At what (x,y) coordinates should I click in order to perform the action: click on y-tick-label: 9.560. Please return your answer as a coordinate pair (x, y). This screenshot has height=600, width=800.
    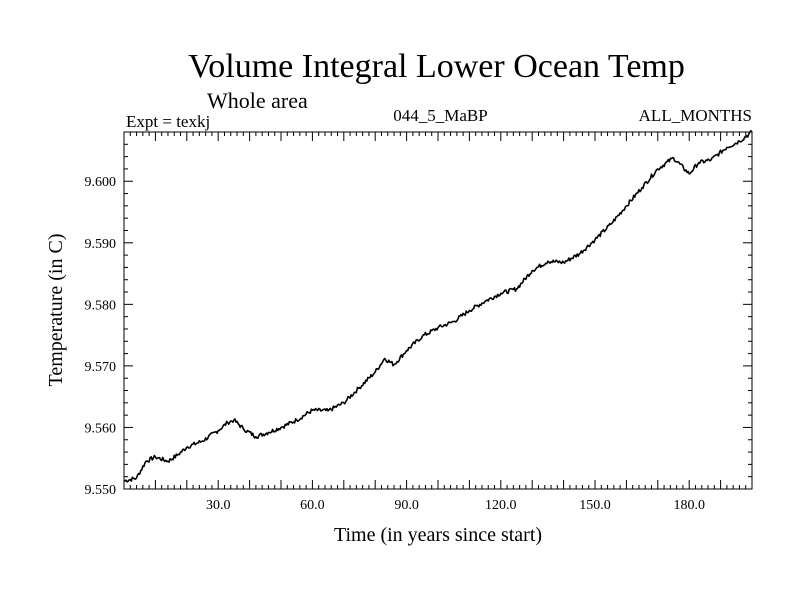
    Looking at the image, I should click on (101, 428).